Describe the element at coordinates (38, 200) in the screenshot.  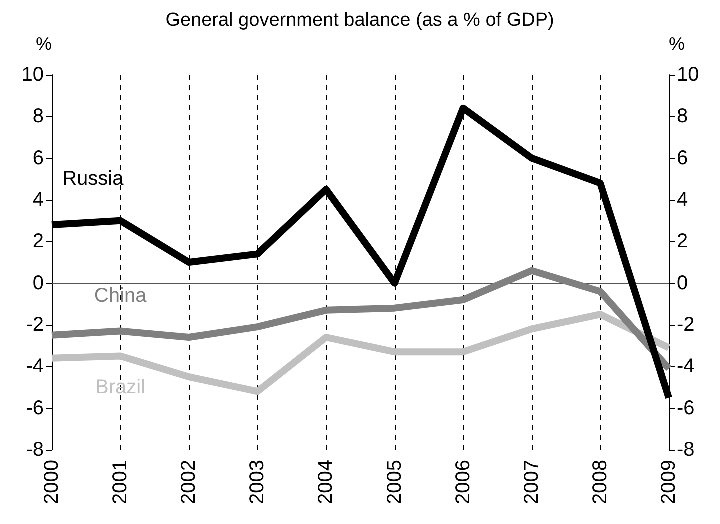
I see `y-tick-label: 4` at that location.